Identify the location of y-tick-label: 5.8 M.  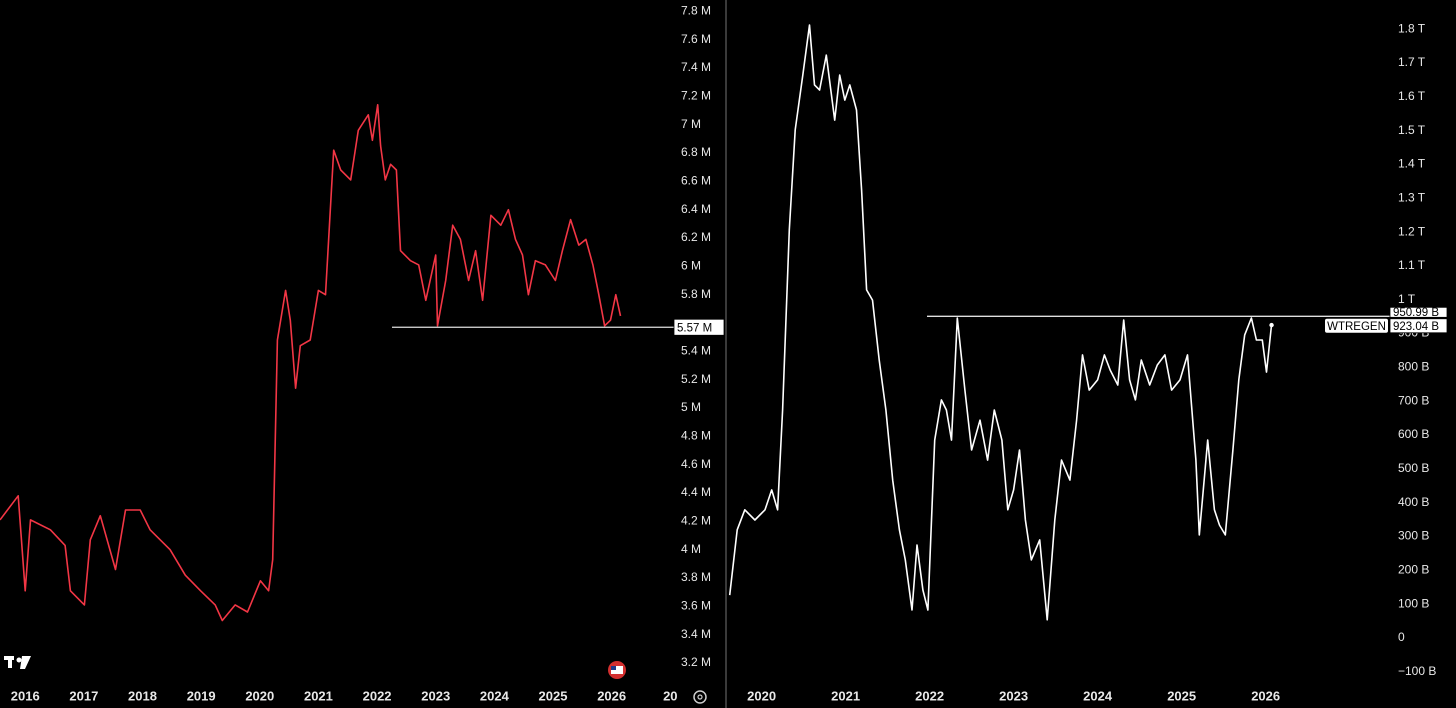
(696, 294).